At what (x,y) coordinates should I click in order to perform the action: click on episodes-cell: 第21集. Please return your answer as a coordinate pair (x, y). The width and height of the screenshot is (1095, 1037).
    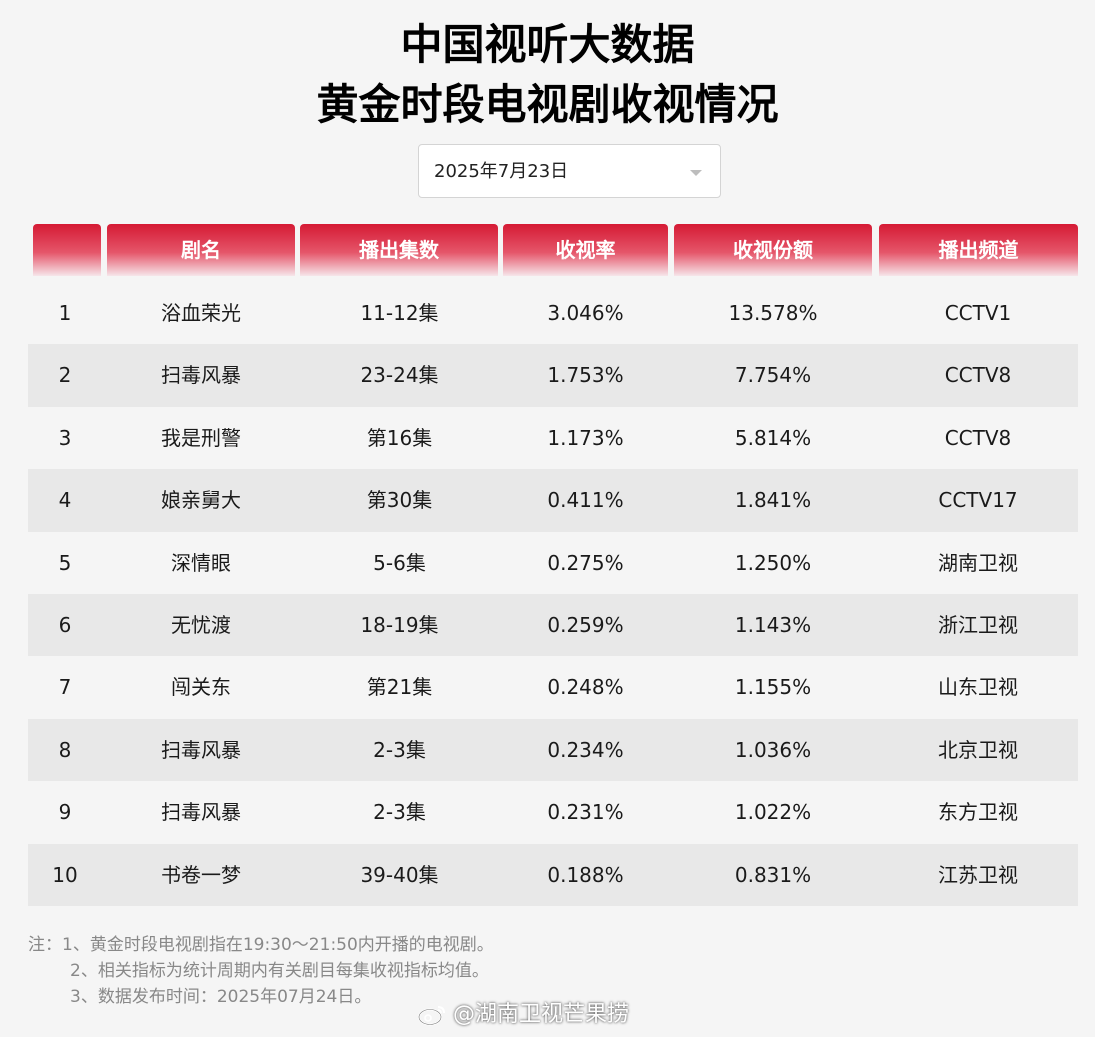
    Looking at the image, I should click on (399, 687).